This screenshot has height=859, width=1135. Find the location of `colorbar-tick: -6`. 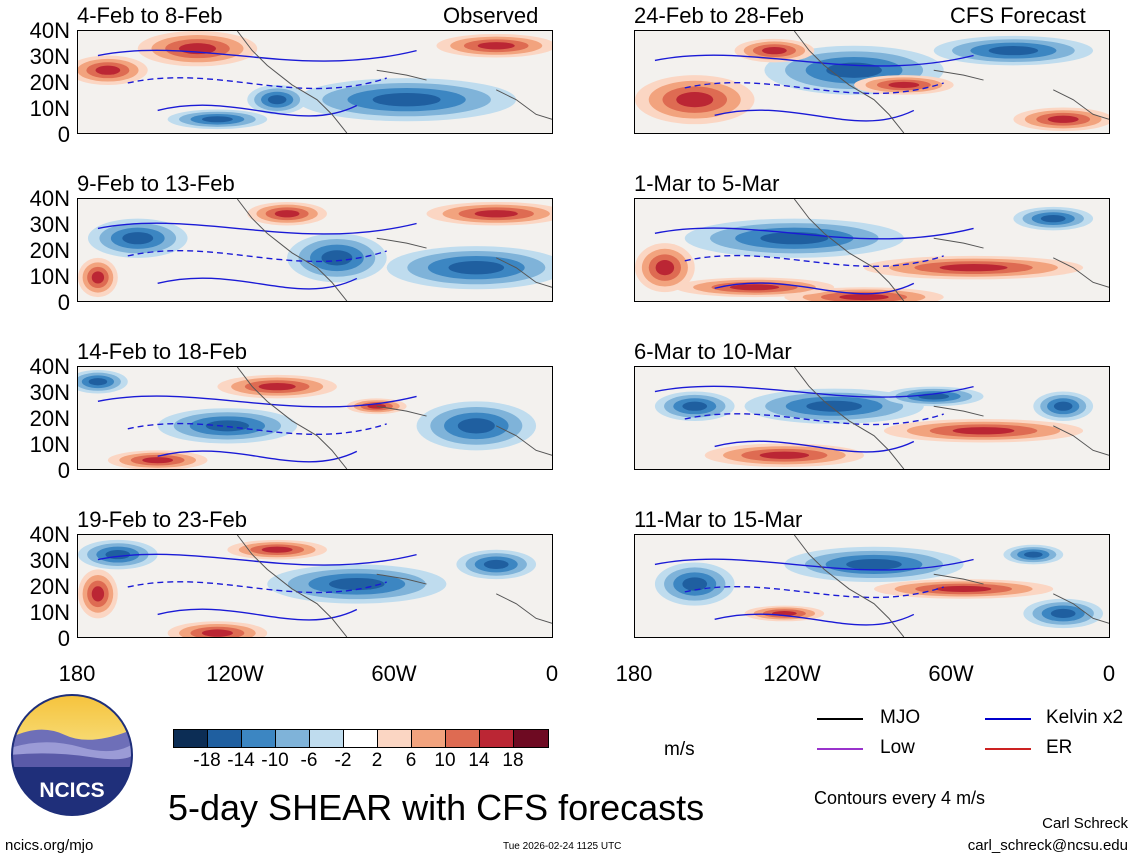

colorbar-tick: -6 is located at coordinates (309, 760).